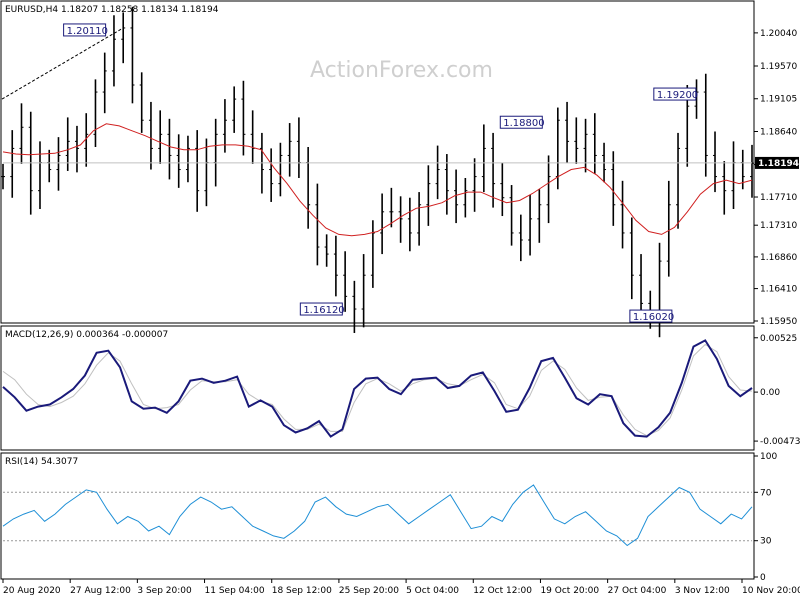 The width and height of the screenshot is (800, 600). What do you see at coordinates (778, 198) in the screenshot?
I see `y-tick-label: 1.17710` at bounding box center [778, 198].